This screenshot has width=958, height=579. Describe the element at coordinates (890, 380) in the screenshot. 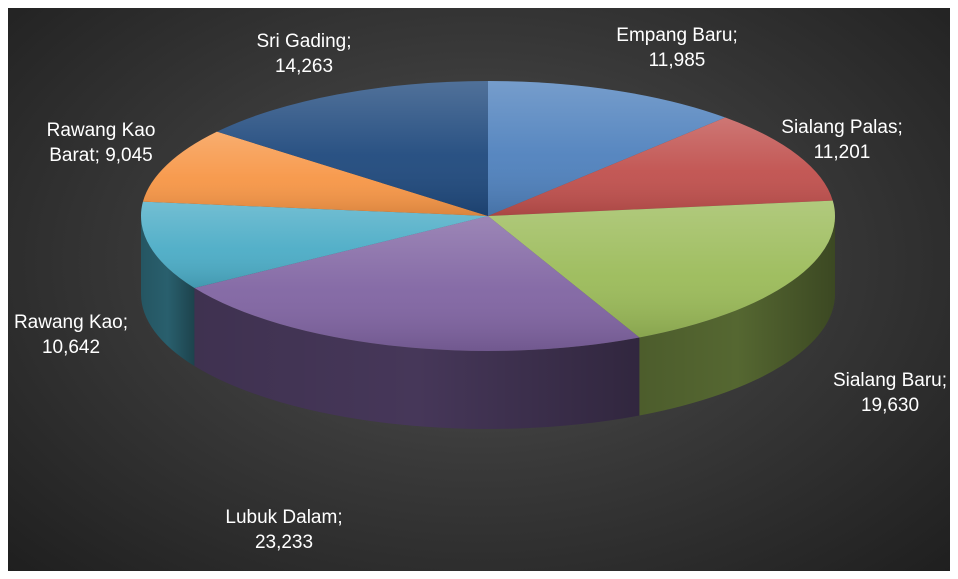

I see `data-label-line: Sialang Baru;` at that location.